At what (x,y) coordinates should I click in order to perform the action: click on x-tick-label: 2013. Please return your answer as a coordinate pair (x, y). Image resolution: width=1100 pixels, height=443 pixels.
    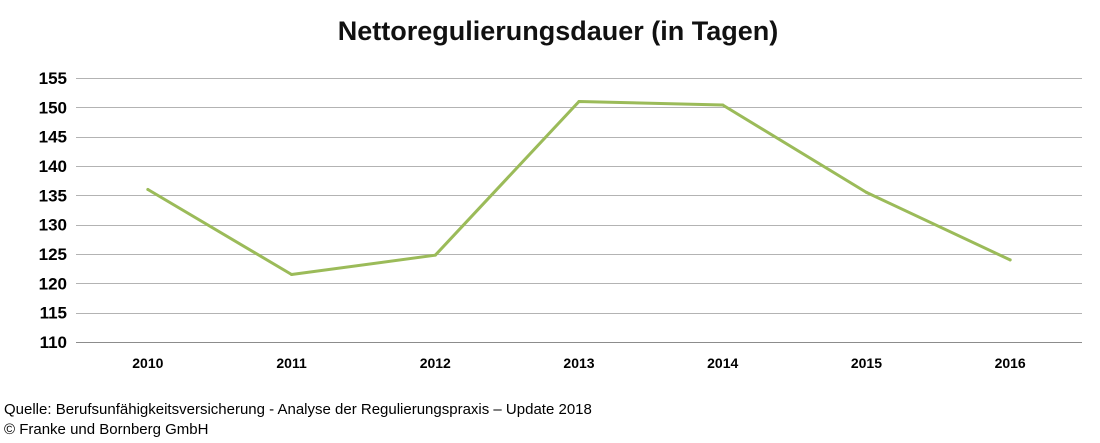
    Looking at the image, I should click on (578, 363).